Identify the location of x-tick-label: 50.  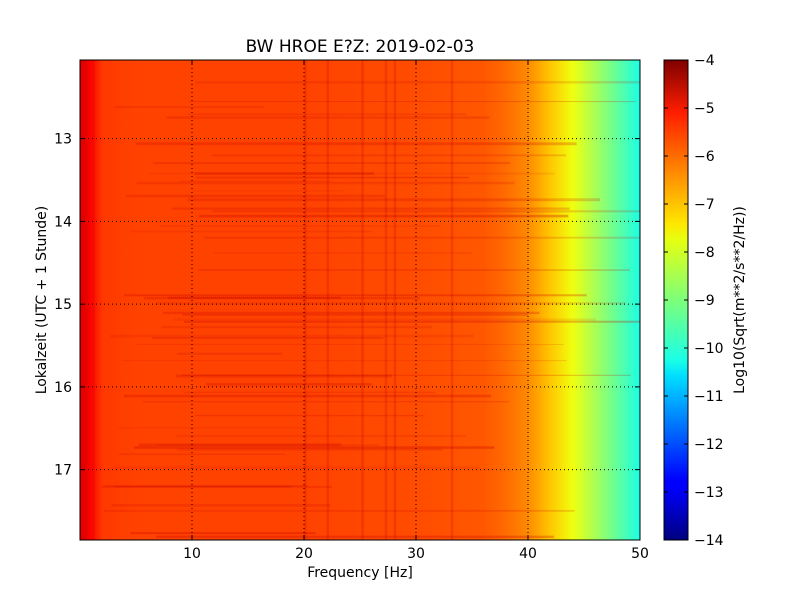
(640, 554).